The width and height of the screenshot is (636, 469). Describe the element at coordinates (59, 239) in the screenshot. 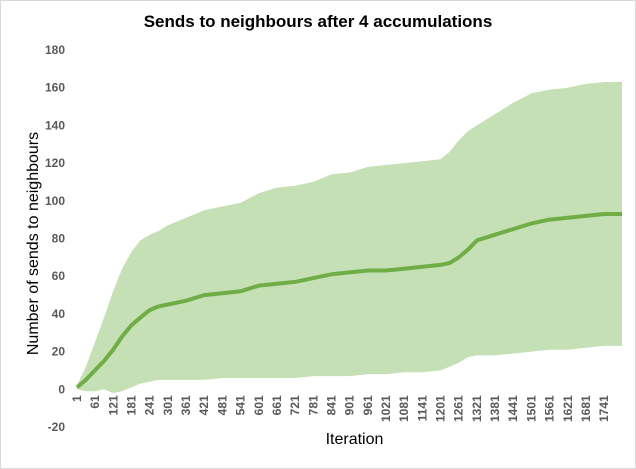

I see `y-tick-label: 80` at that location.